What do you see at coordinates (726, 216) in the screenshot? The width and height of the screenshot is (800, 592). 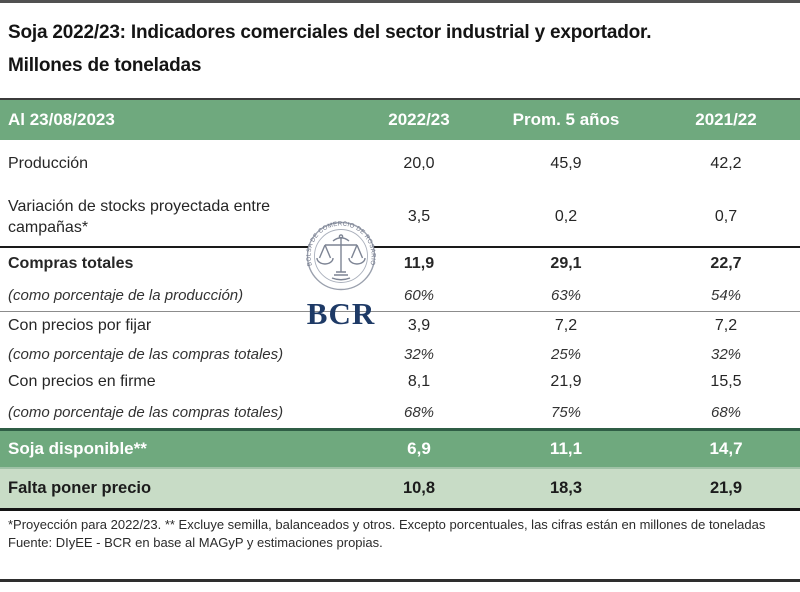 I see `cell-2021-22: 0,7` at bounding box center [726, 216].